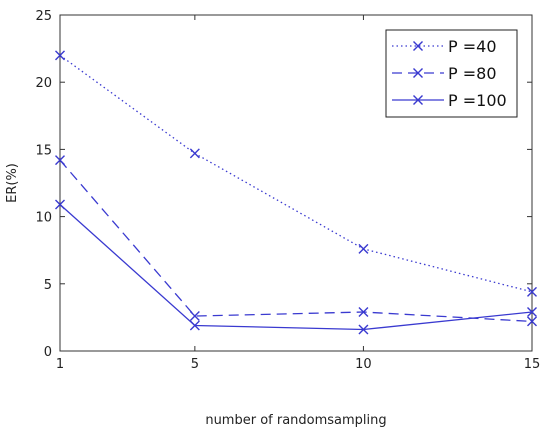  Describe the element at coordinates (363, 364) in the screenshot. I see `x-tick-label: 10` at that location.